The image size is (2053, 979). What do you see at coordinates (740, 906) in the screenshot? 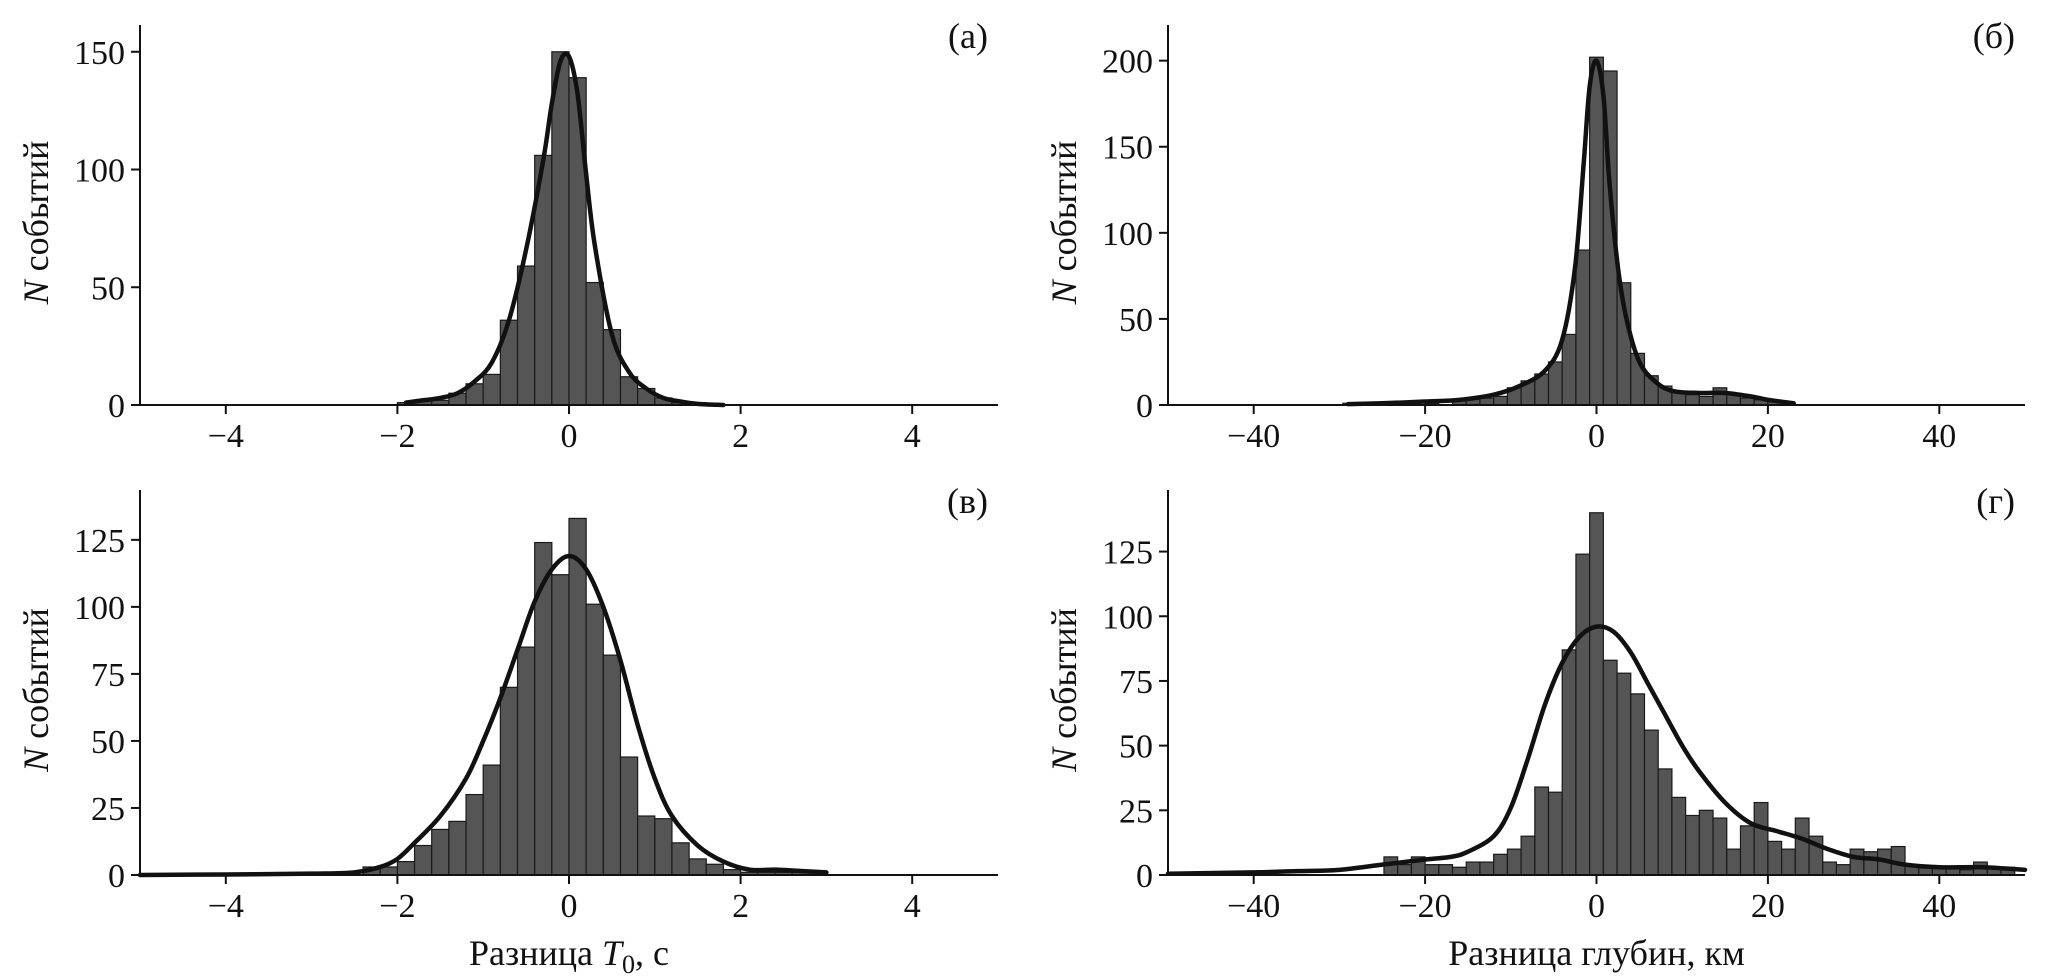
I see `x-tick-label: 2` at bounding box center [740, 906].